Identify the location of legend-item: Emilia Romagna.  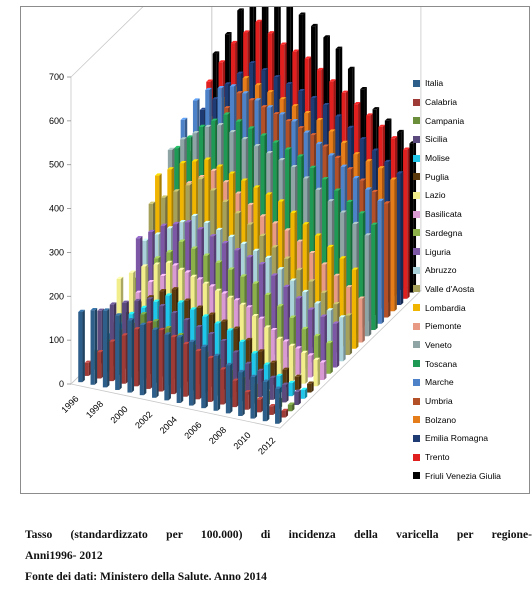
(472, 438).